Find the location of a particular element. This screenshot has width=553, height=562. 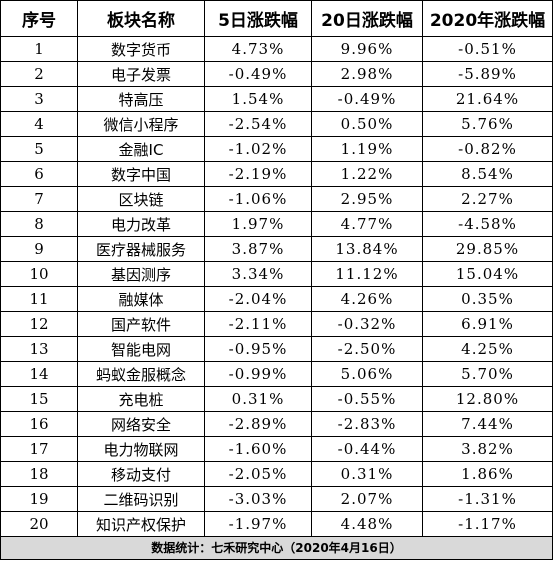

cell-ytd-change: 21.64% is located at coordinates (487, 99).